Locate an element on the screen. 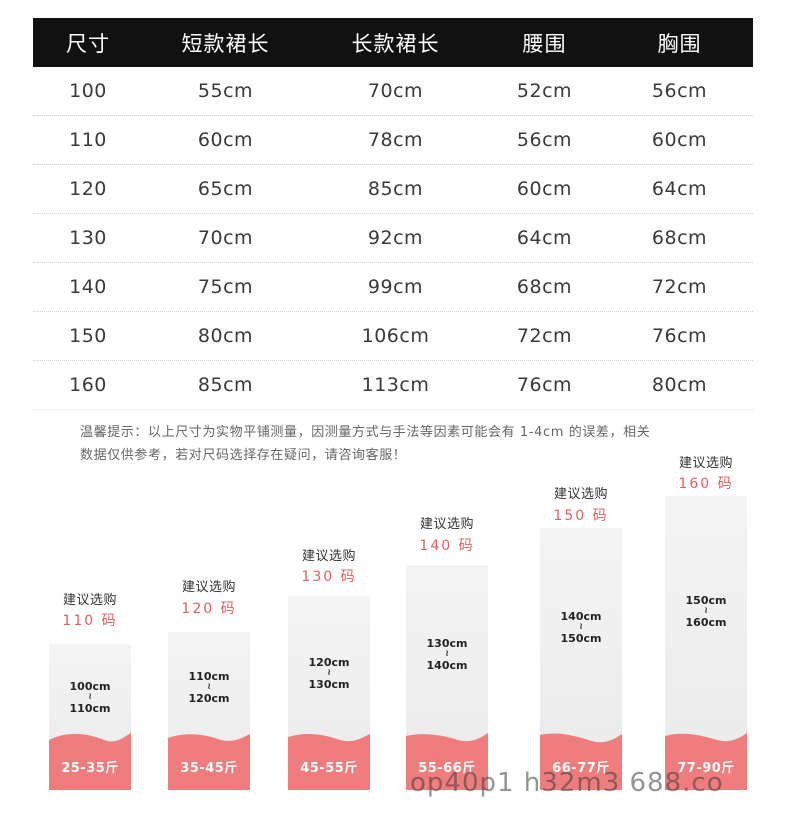 The image size is (790, 818). table-row: 110 60cm 78cm 56cm 60cm is located at coordinates (393, 140).